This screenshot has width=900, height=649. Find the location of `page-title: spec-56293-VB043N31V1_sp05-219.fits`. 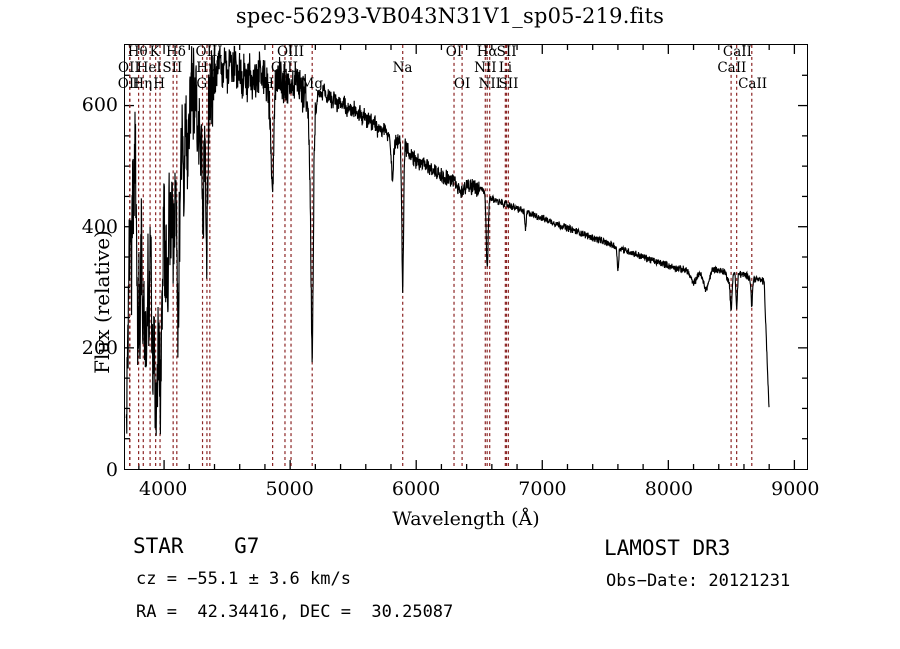

page-title: spec-56293-VB043N31V1_sp05-219.fits is located at coordinates (450, 16).